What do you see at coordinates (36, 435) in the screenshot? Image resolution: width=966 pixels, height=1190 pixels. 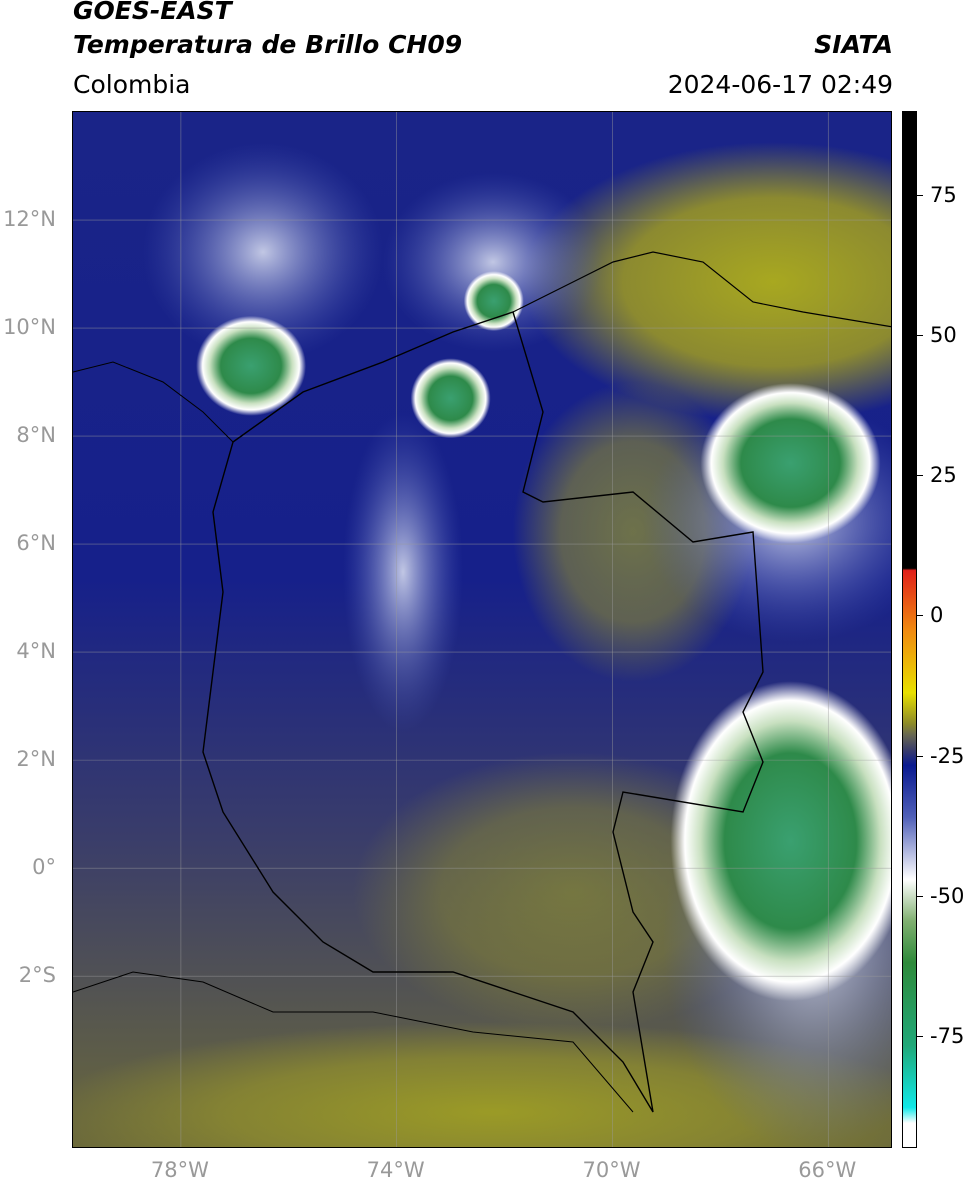 I see `lat-tick-label: 8°N` at bounding box center [36, 435].